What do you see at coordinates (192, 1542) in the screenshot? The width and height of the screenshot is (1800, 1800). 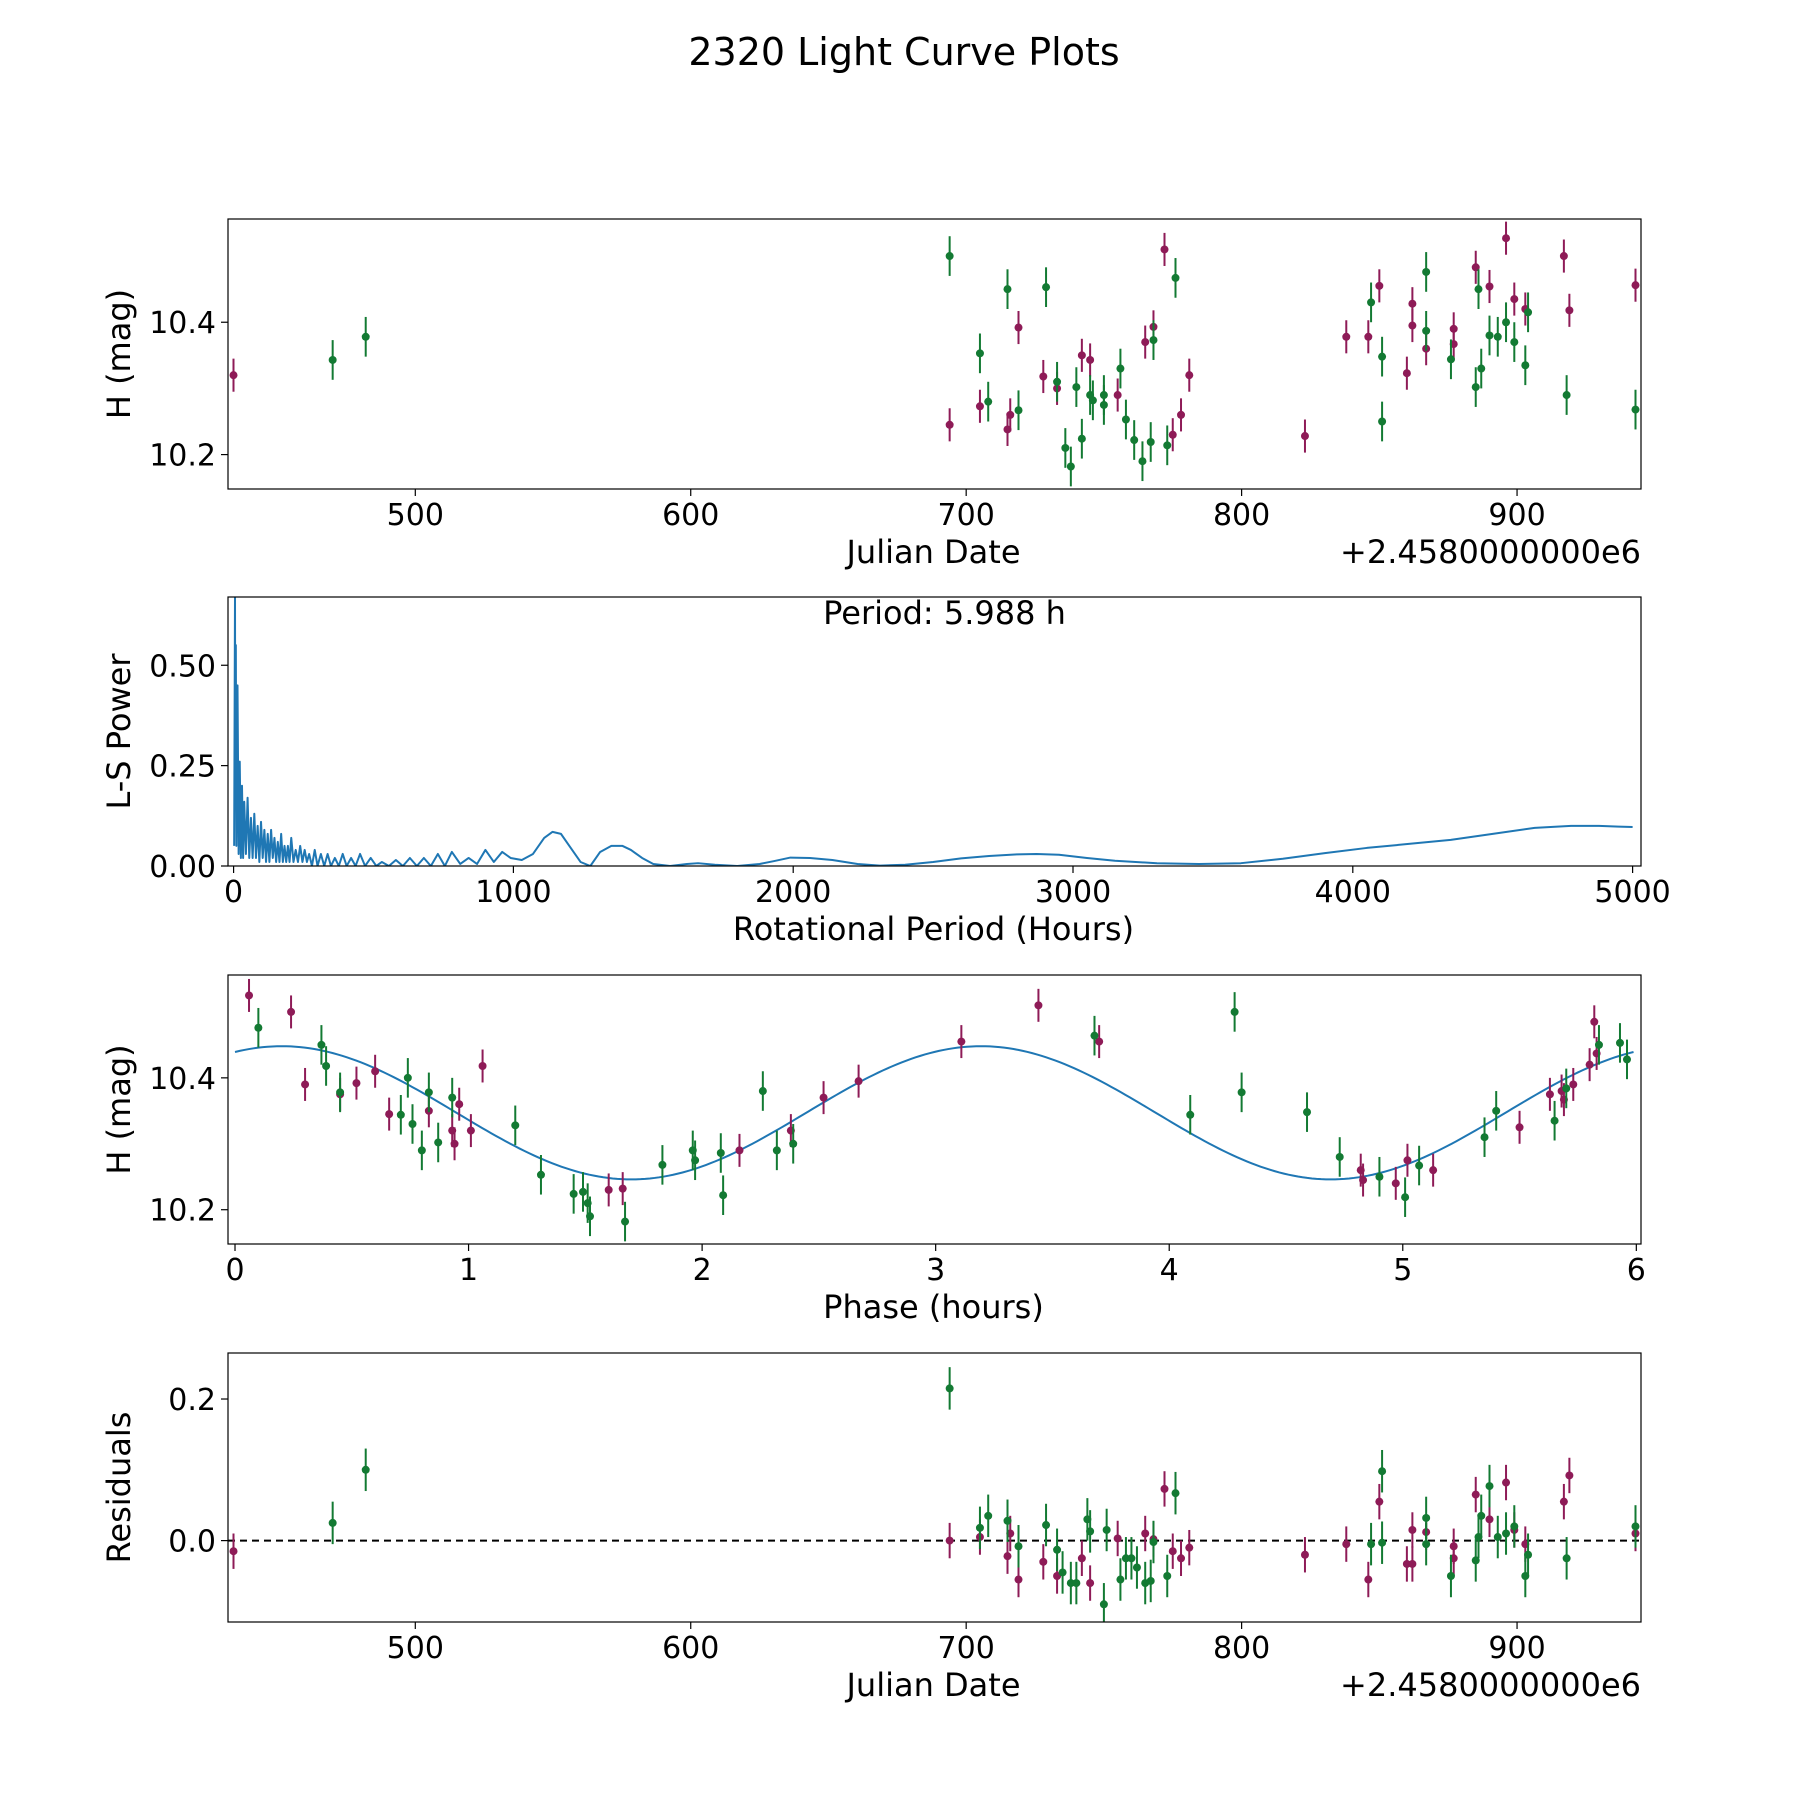 I see `y-tick-label: 0.0` at bounding box center [192, 1542].